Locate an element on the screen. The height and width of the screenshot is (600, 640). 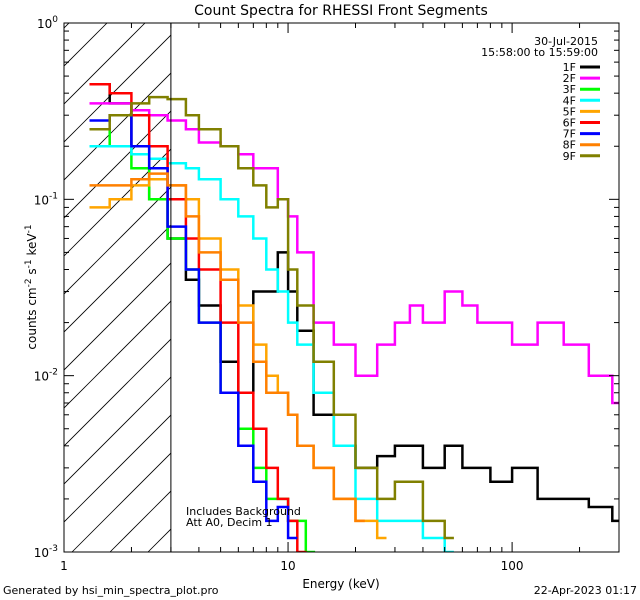
legend-label-1F: 1F is located at coordinates (569, 67).